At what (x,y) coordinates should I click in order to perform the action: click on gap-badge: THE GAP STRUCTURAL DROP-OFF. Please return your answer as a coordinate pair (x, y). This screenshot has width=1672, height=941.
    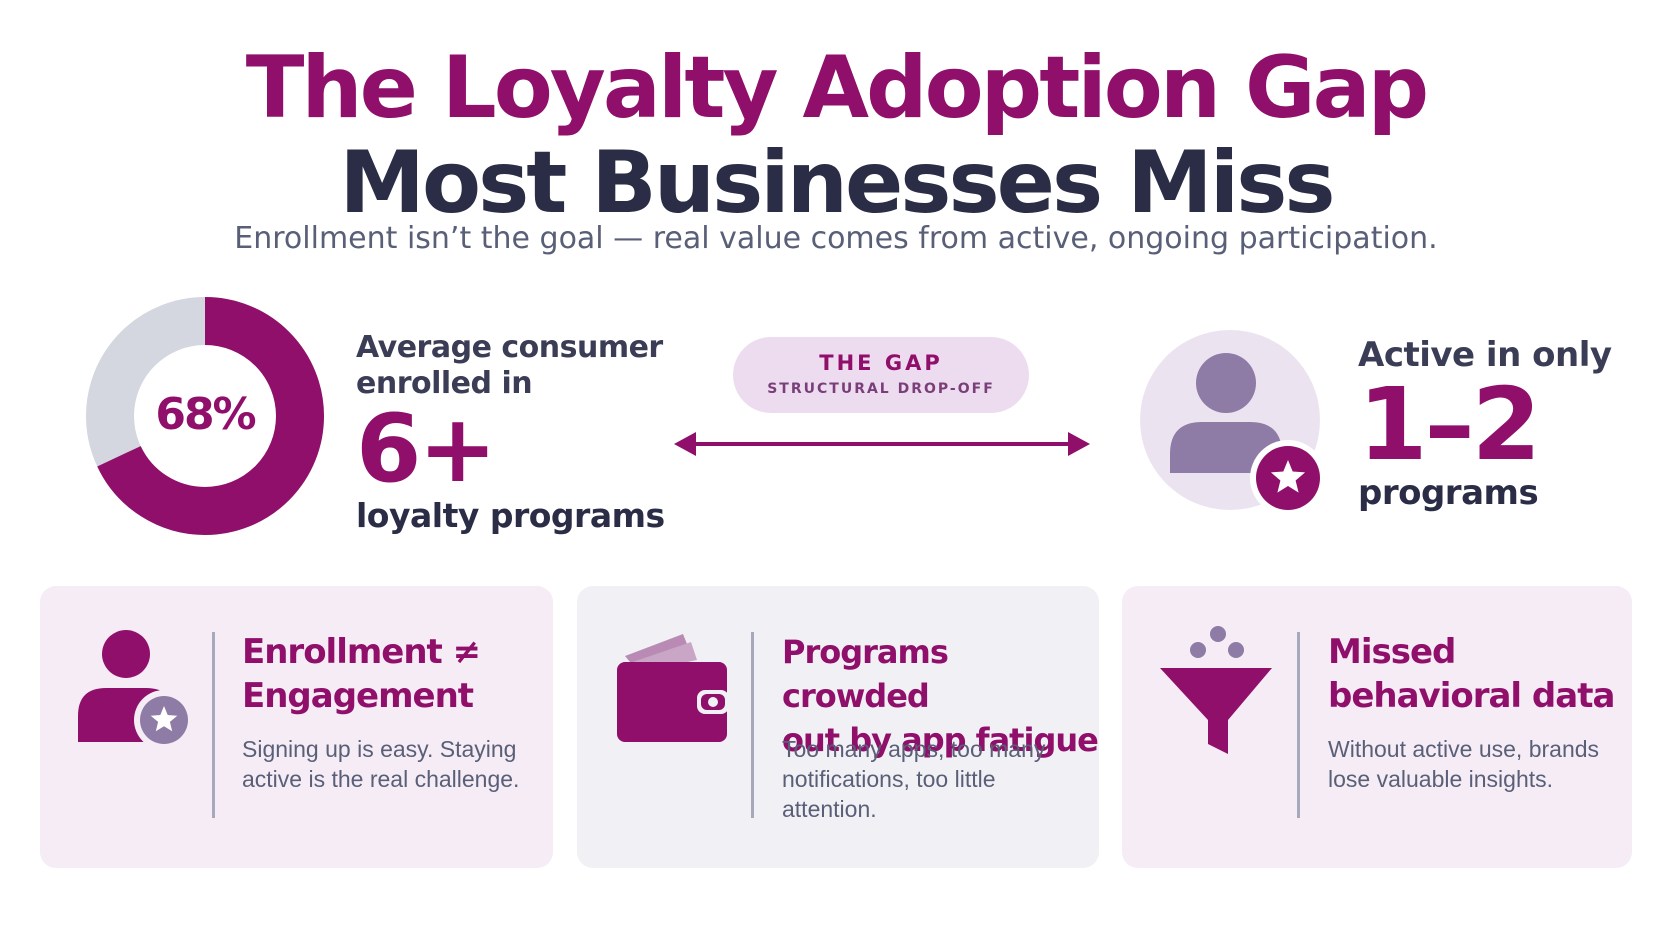
    Looking at the image, I should click on (881, 375).